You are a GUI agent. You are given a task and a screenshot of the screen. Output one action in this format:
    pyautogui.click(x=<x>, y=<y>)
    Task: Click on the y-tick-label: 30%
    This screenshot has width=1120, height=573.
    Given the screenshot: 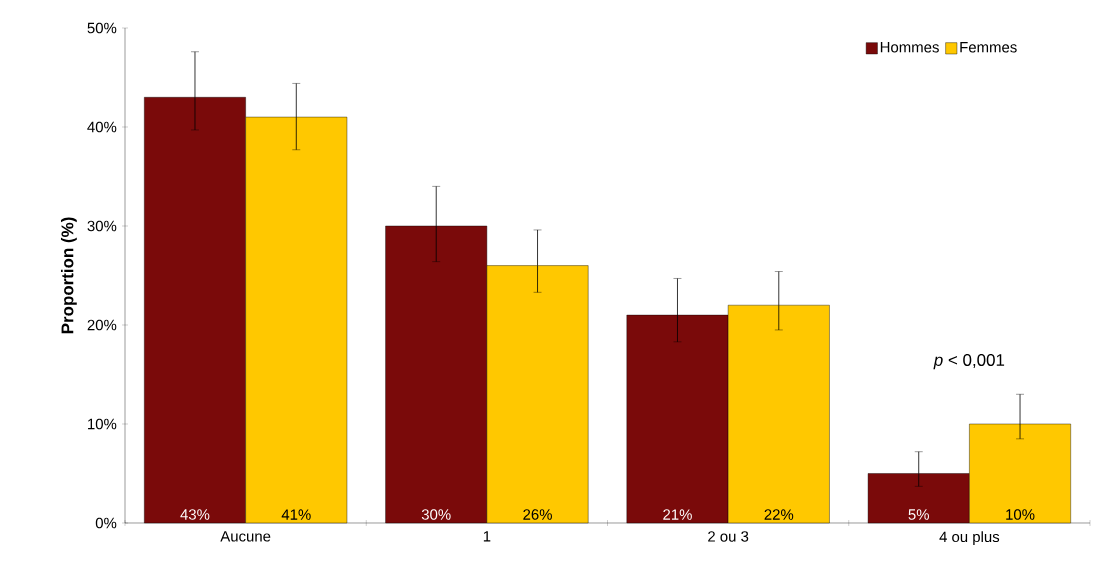 What is the action you would take?
    pyautogui.click(x=102, y=226)
    